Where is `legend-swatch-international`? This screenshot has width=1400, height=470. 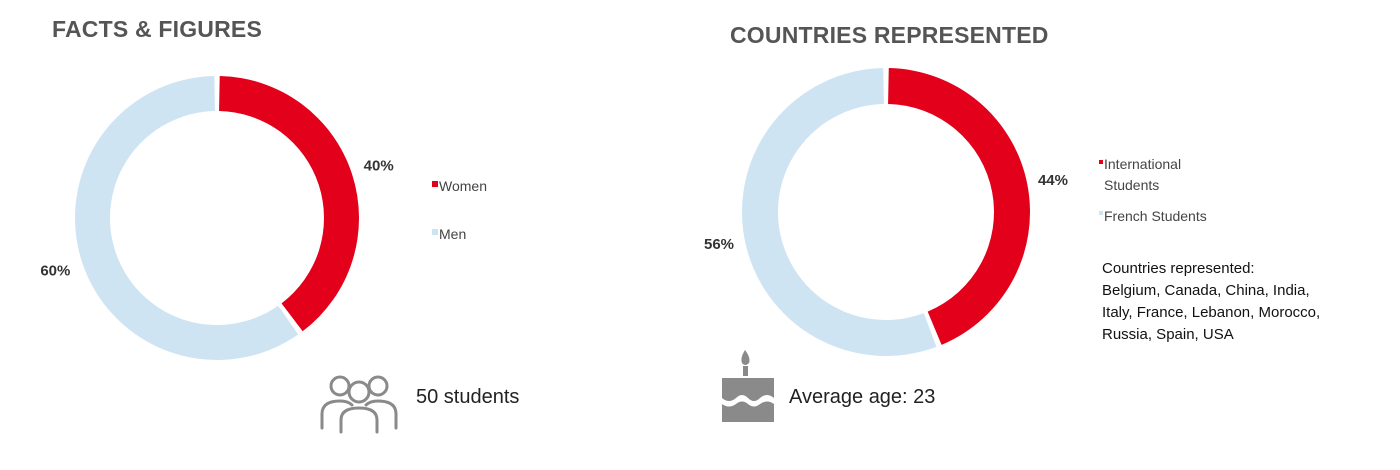
legend-swatch-international is located at coordinates (1101, 162).